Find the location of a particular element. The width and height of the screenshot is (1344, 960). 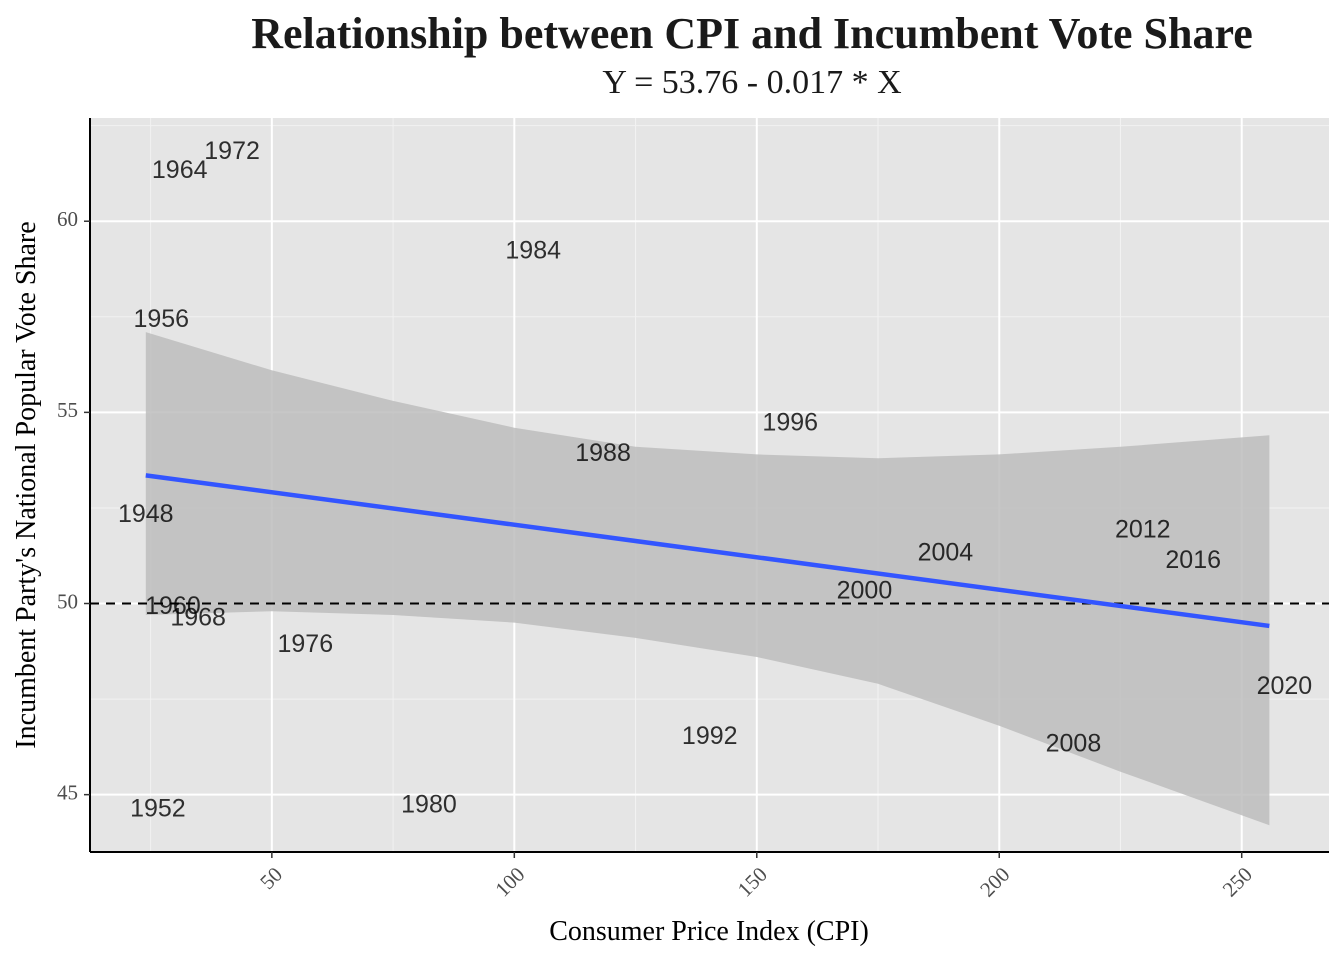

x-tick-label-100: 100 is located at coordinates (509, 881).